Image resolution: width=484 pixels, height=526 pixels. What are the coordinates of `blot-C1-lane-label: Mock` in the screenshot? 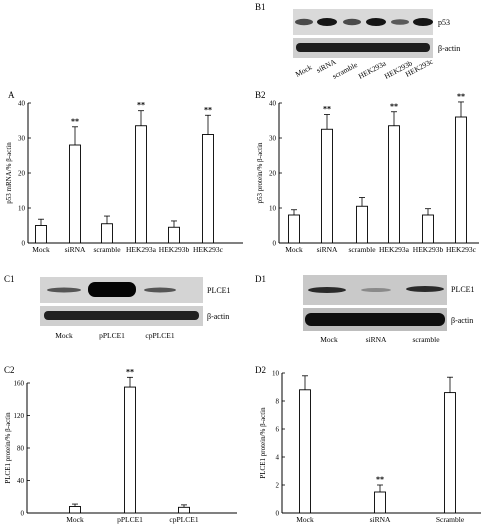 It's located at (64, 335).